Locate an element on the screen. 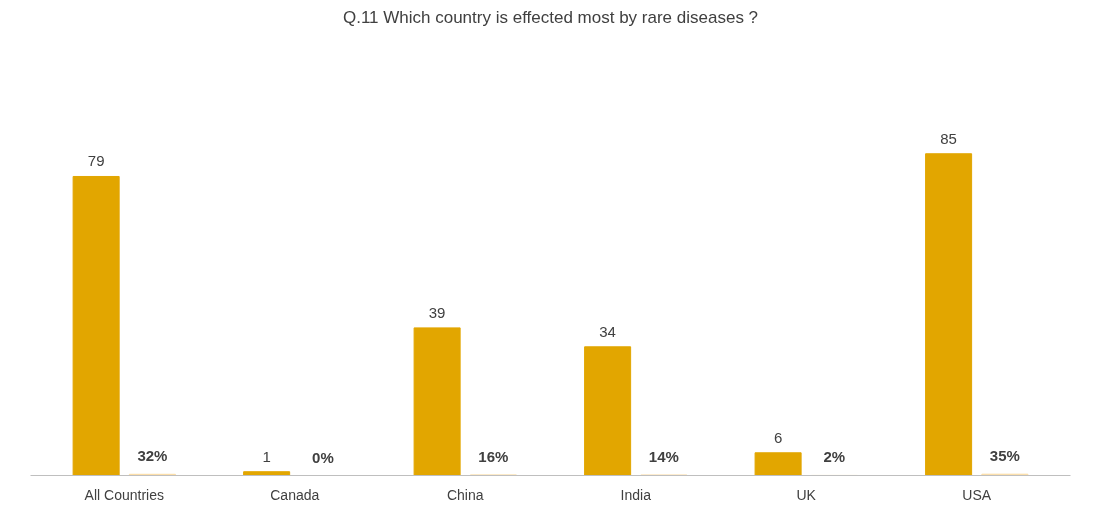 The height and width of the screenshot is (511, 1110). data-label: 34 is located at coordinates (607, 331).